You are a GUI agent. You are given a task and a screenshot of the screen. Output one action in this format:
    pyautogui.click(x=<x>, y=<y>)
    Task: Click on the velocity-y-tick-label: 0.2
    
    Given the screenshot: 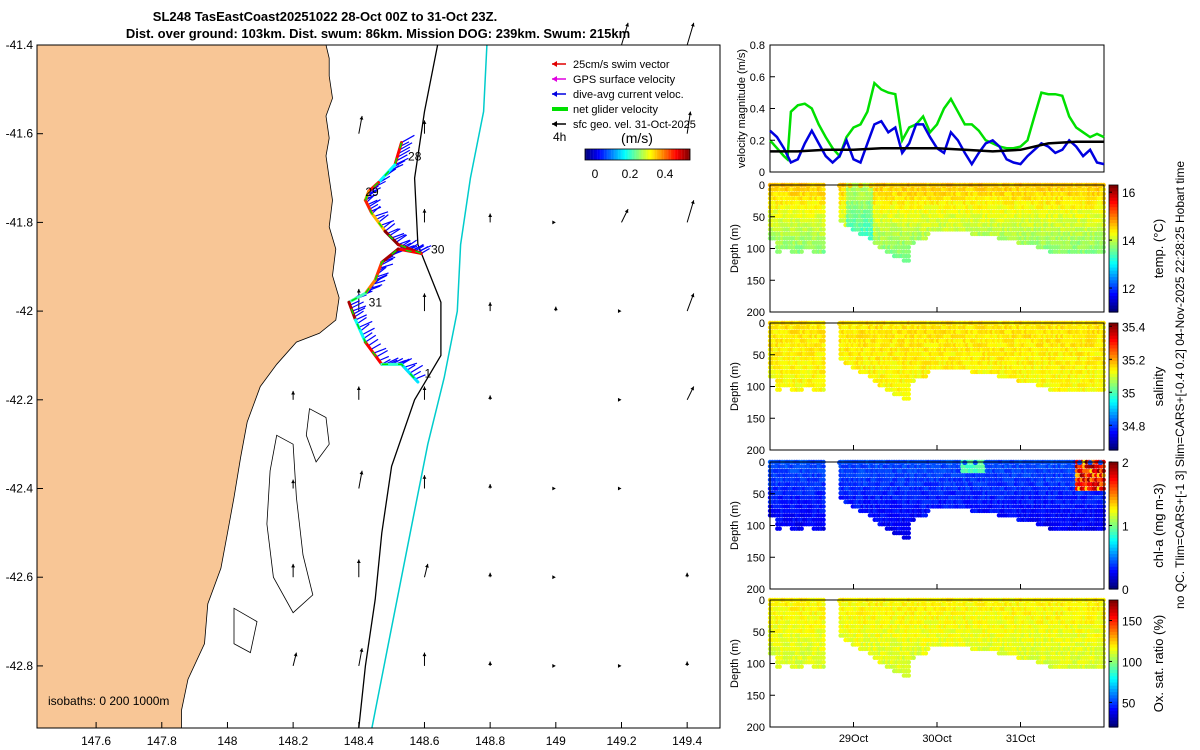 What is the action you would take?
    pyautogui.click(x=757, y=141)
    